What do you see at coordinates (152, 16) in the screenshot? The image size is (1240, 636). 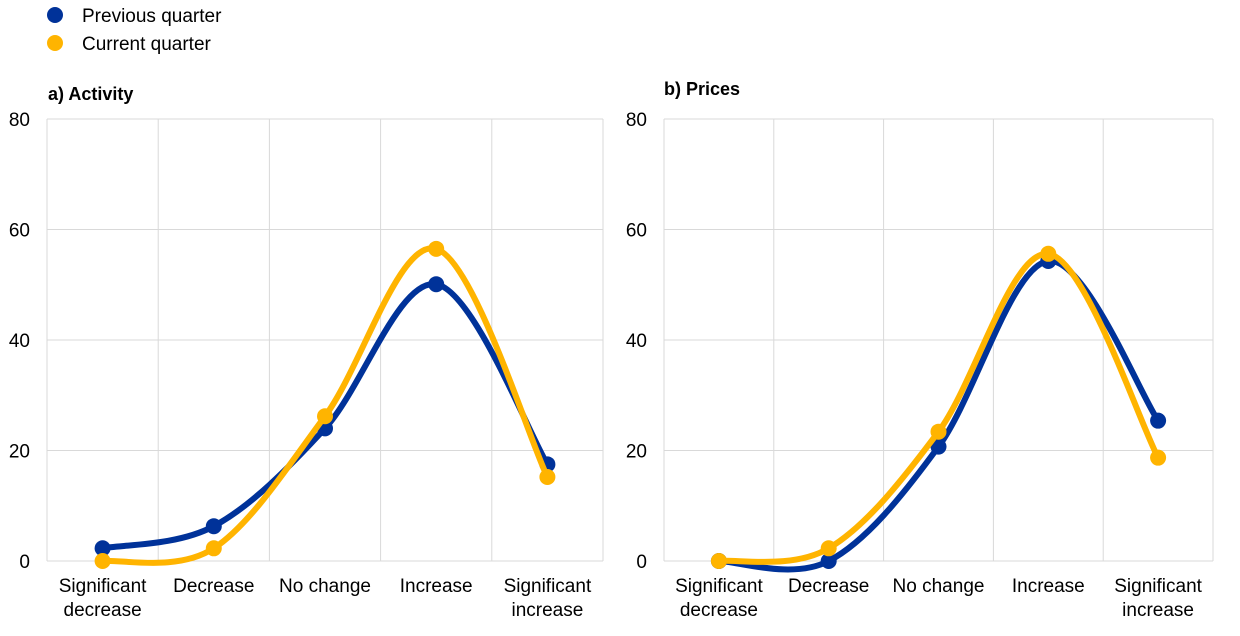 I see `legend-label-previous: Previous quarter` at bounding box center [152, 16].